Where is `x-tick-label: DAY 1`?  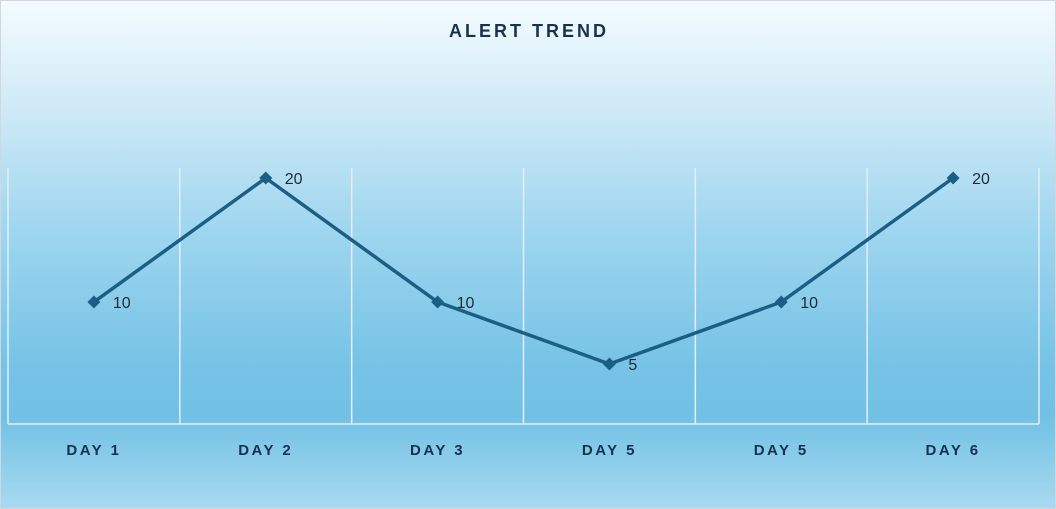 x-tick-label: DAY 1 is located at coordinates (93, 450).